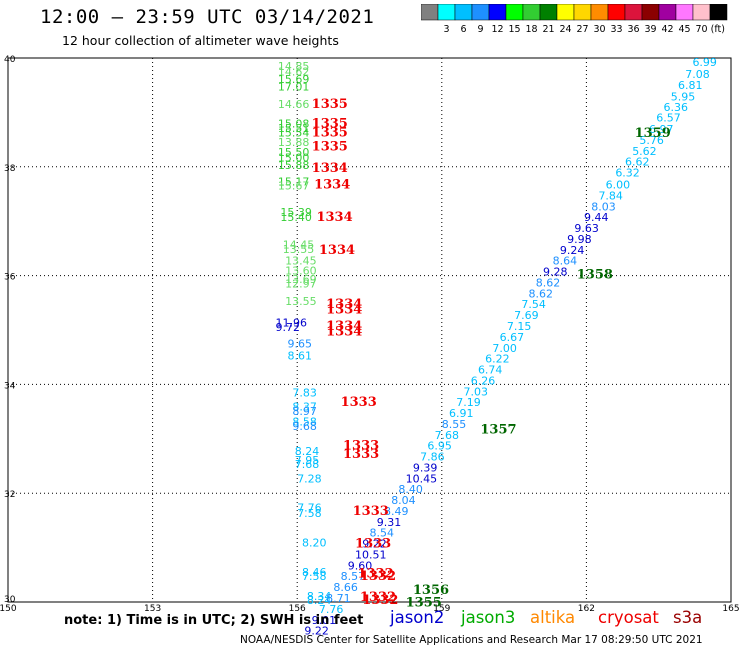  I want to click on swh-label: 8.58, so click(304, 422).